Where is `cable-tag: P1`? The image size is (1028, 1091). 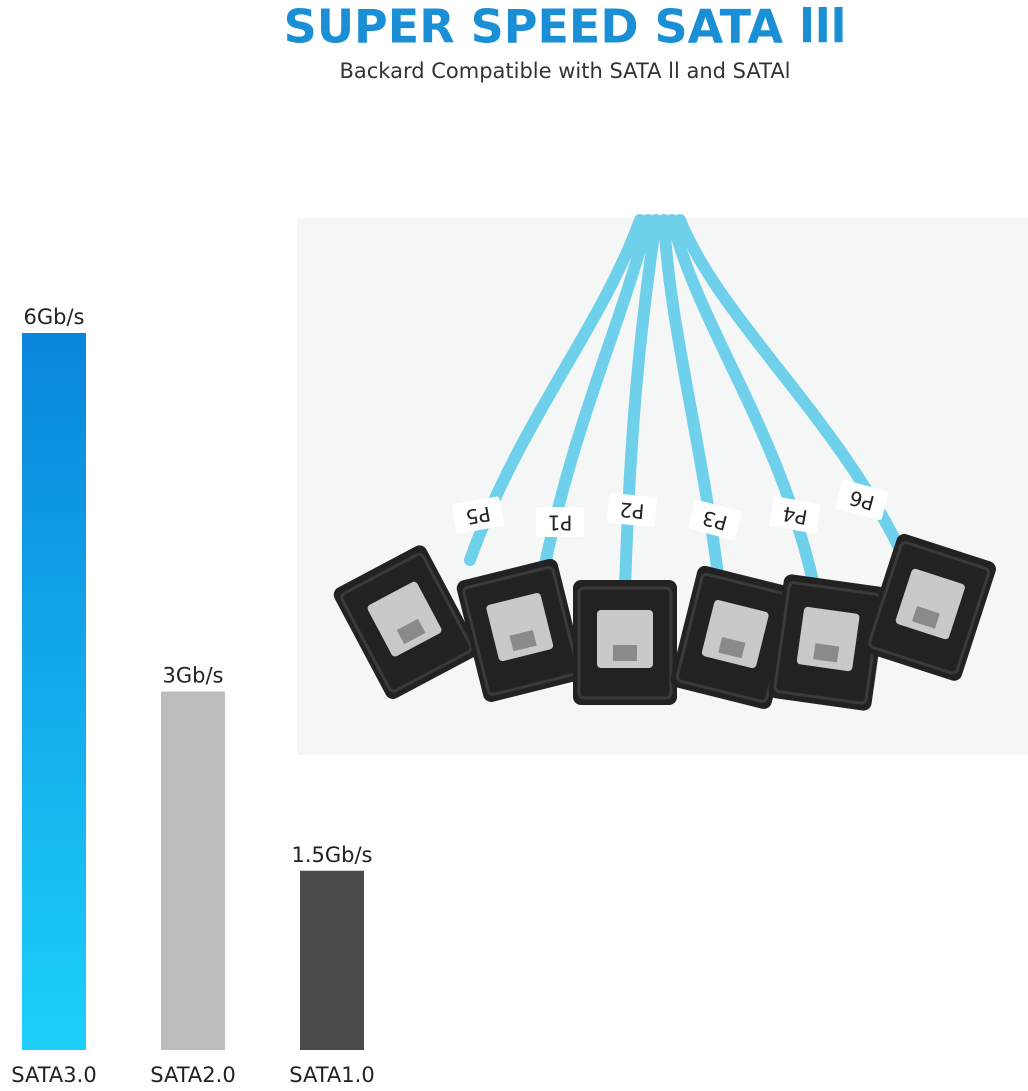
cable-tag: P1 is located at coordinates (560, 522).